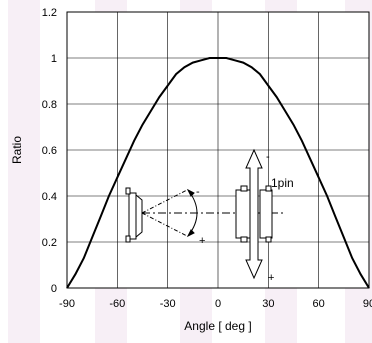  Describe the element at coordinates (49, 197) in the screenshot. I see `y-tick-label: 0.4` at that location.